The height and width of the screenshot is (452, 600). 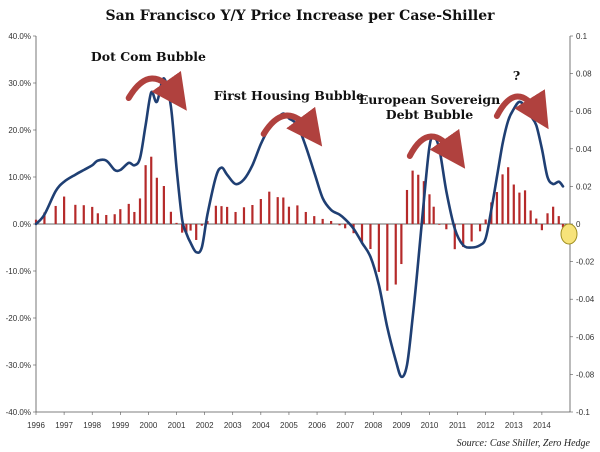 What do you see at coordinates (542, 425) in the screenshot?
I see `x-tick-label: 2014` at bounding box center [542, 425].